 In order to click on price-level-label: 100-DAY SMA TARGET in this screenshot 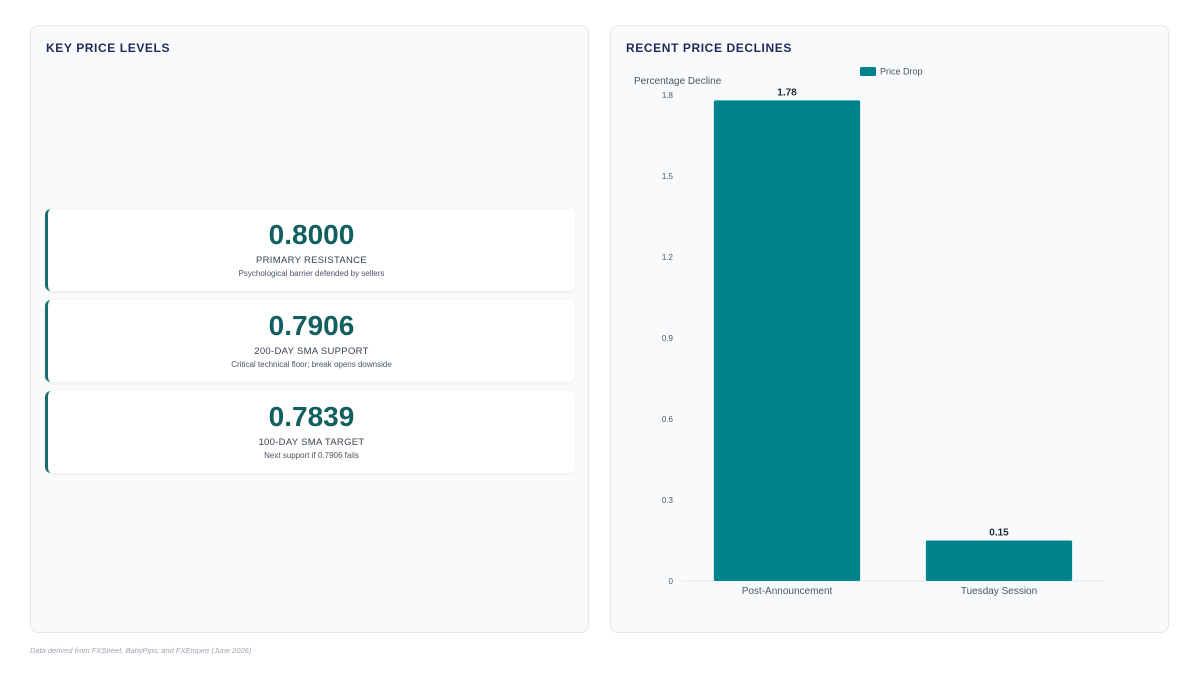, I will do `click(311, 442)`.